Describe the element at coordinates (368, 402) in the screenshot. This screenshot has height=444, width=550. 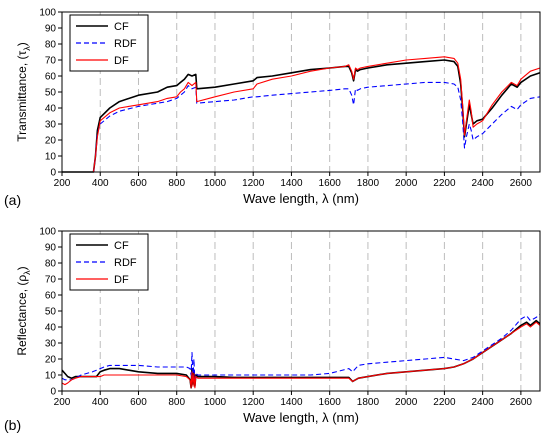
I see `chart-b-x-tick-label: 1800` at that location.